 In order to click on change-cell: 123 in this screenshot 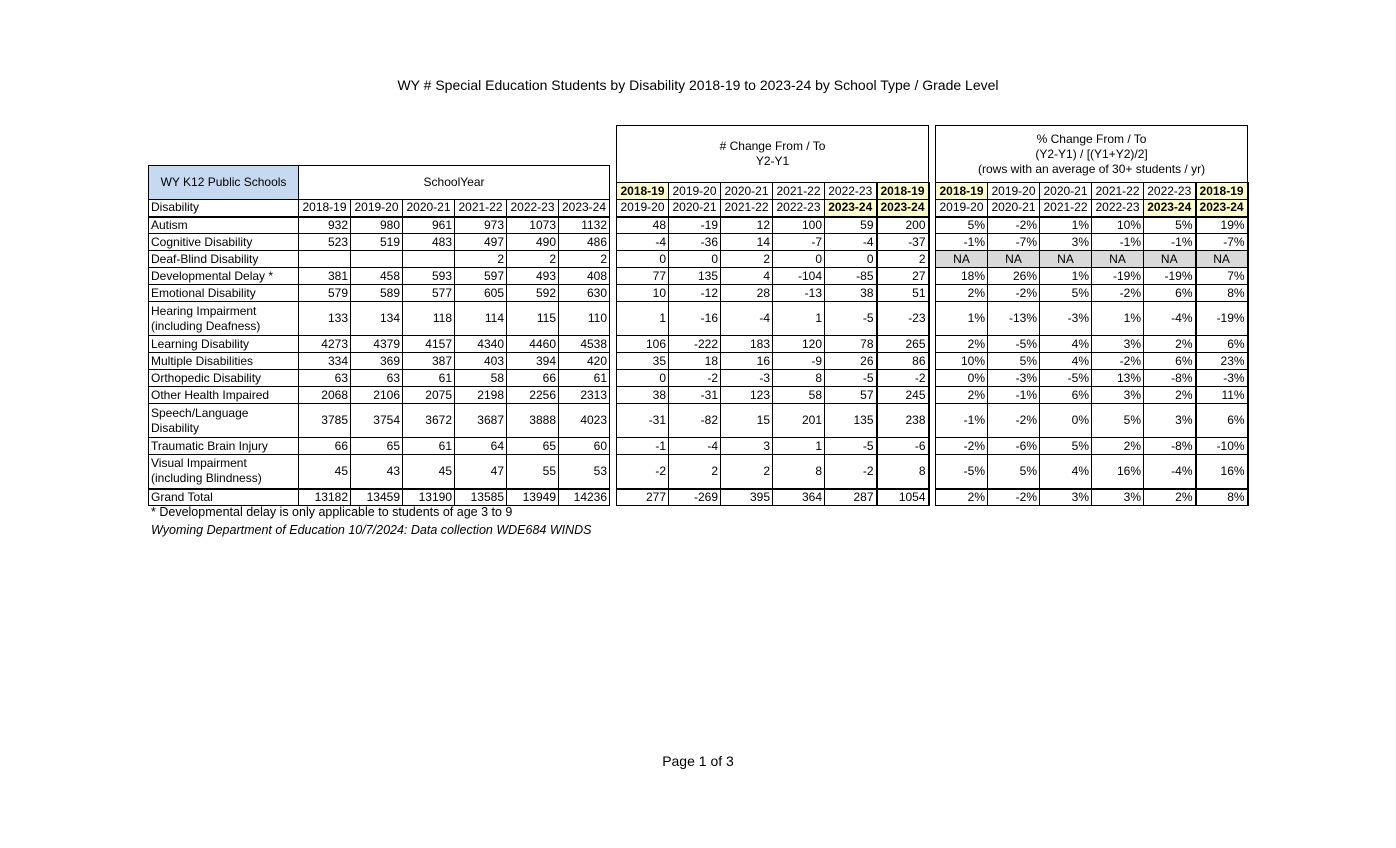, I will do `click(746, 395)`.